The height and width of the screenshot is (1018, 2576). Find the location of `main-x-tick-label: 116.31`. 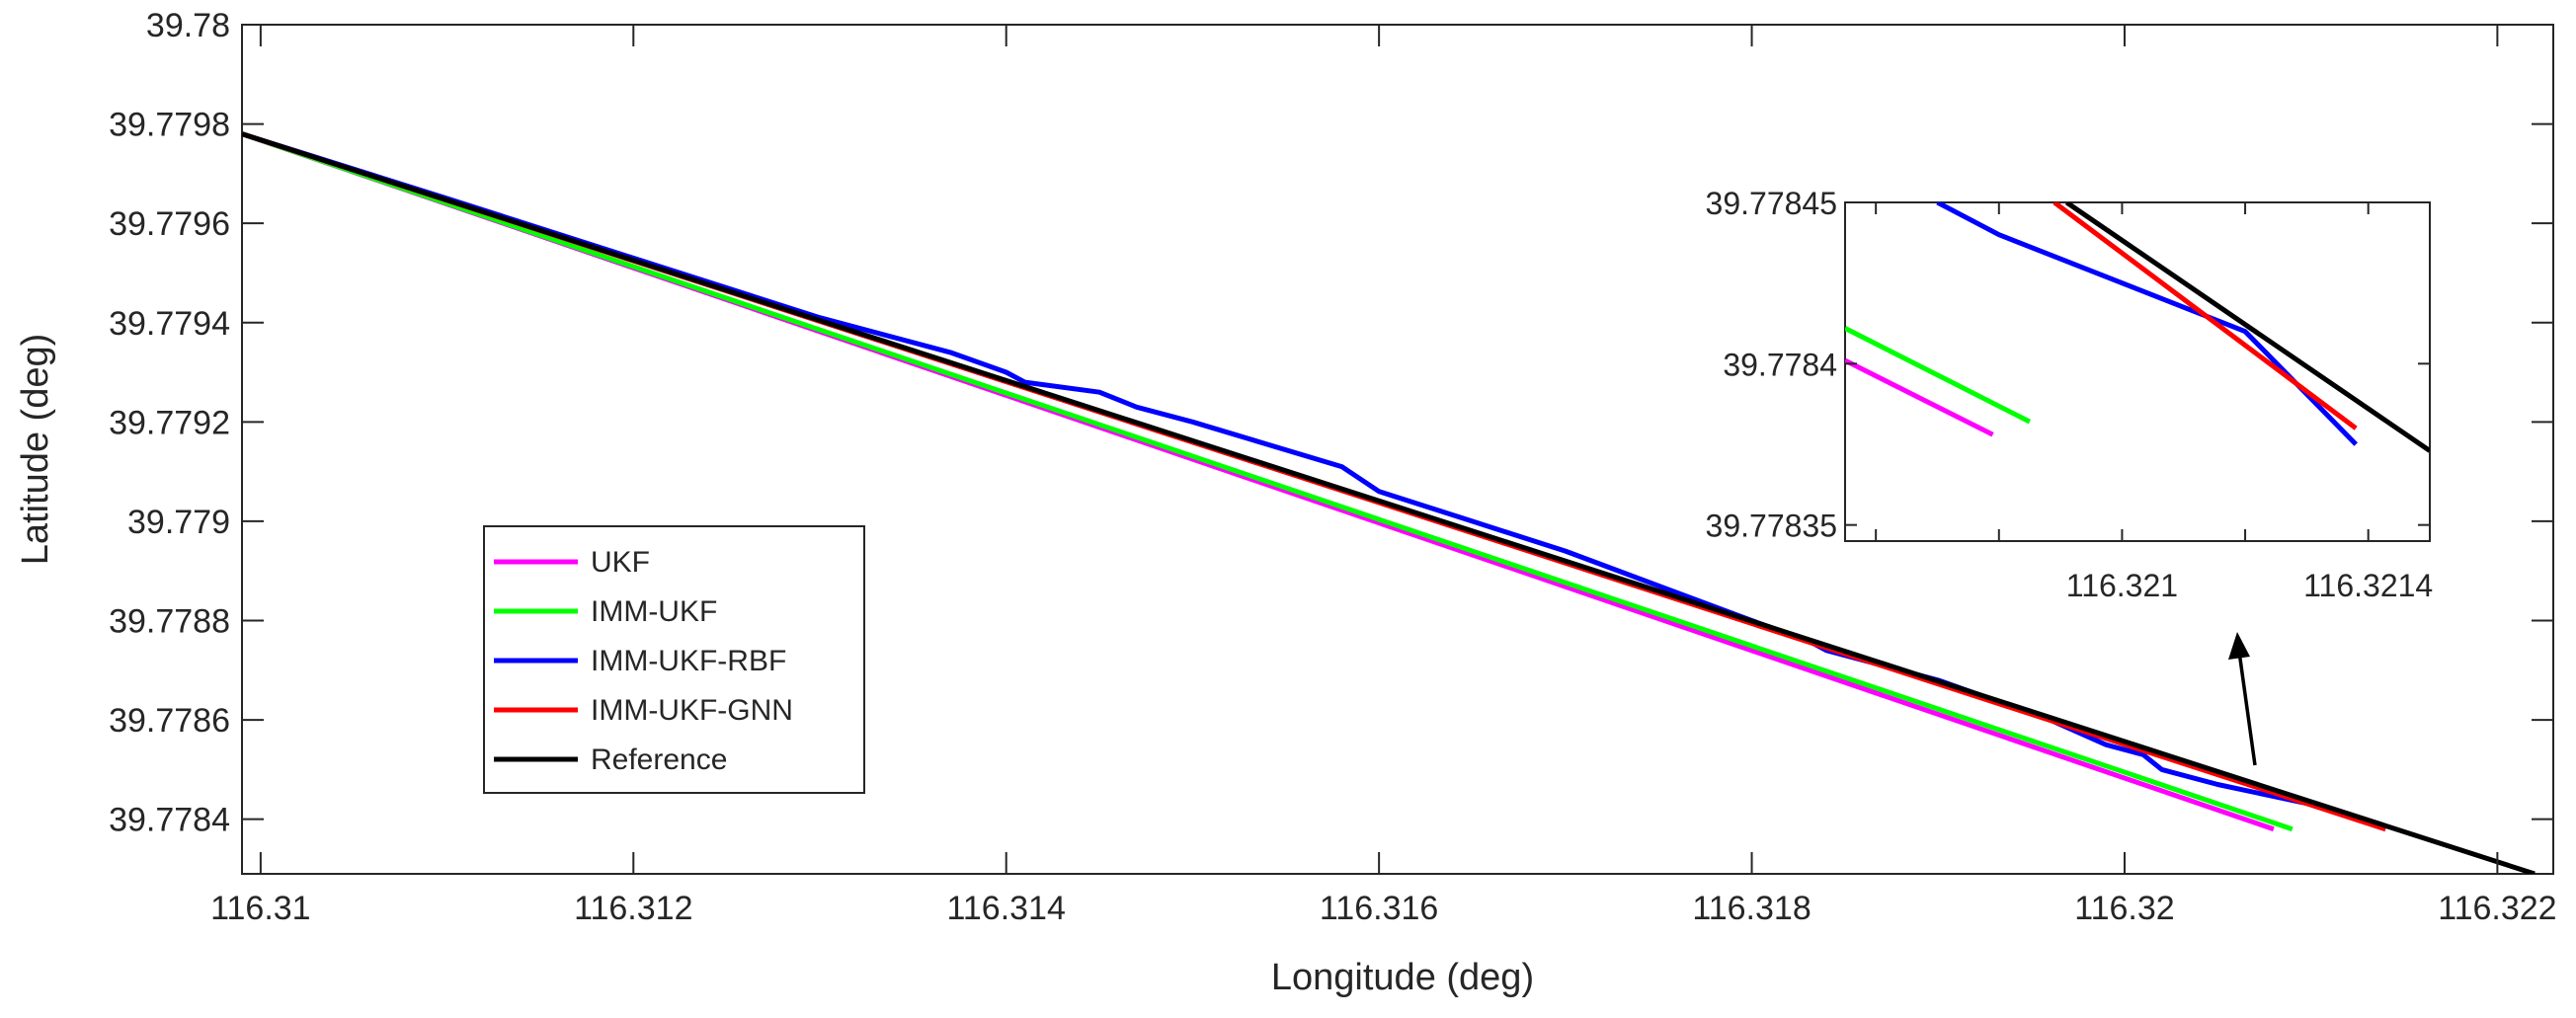

main-x-tick-label: 116.31 is located at coordinates (260, 908).